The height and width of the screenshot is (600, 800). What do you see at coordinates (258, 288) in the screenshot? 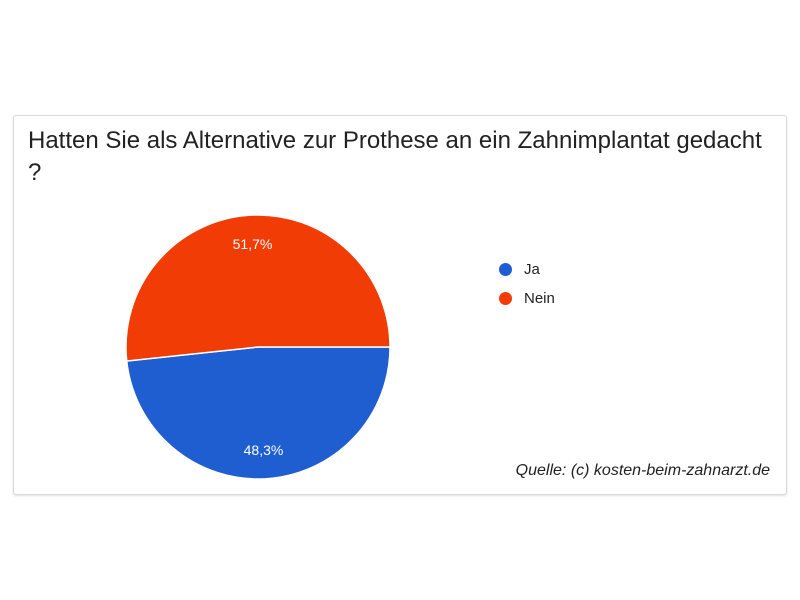
I see `pie-slice-nein` at bounding box center [258, 288].